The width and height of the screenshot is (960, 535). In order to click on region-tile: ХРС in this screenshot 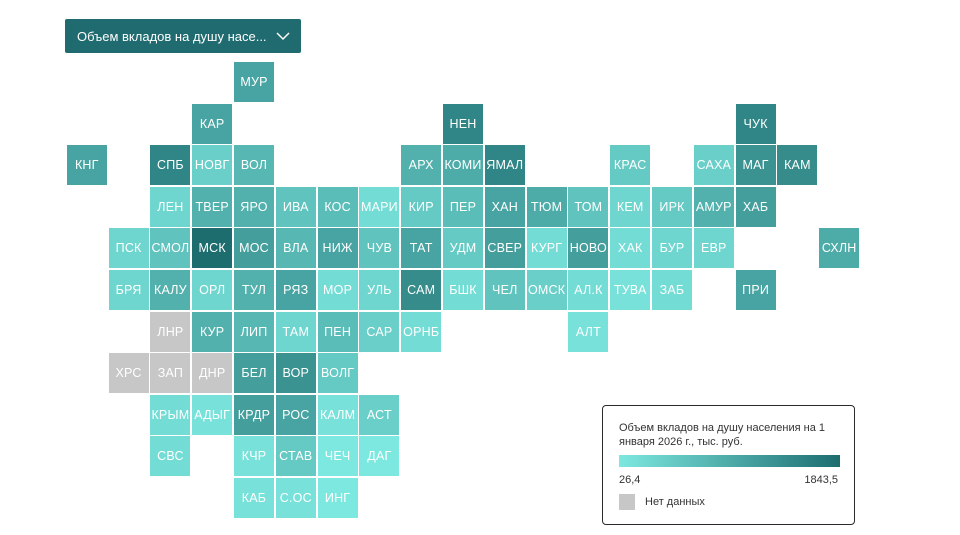, I will do `click(128, 373)`.